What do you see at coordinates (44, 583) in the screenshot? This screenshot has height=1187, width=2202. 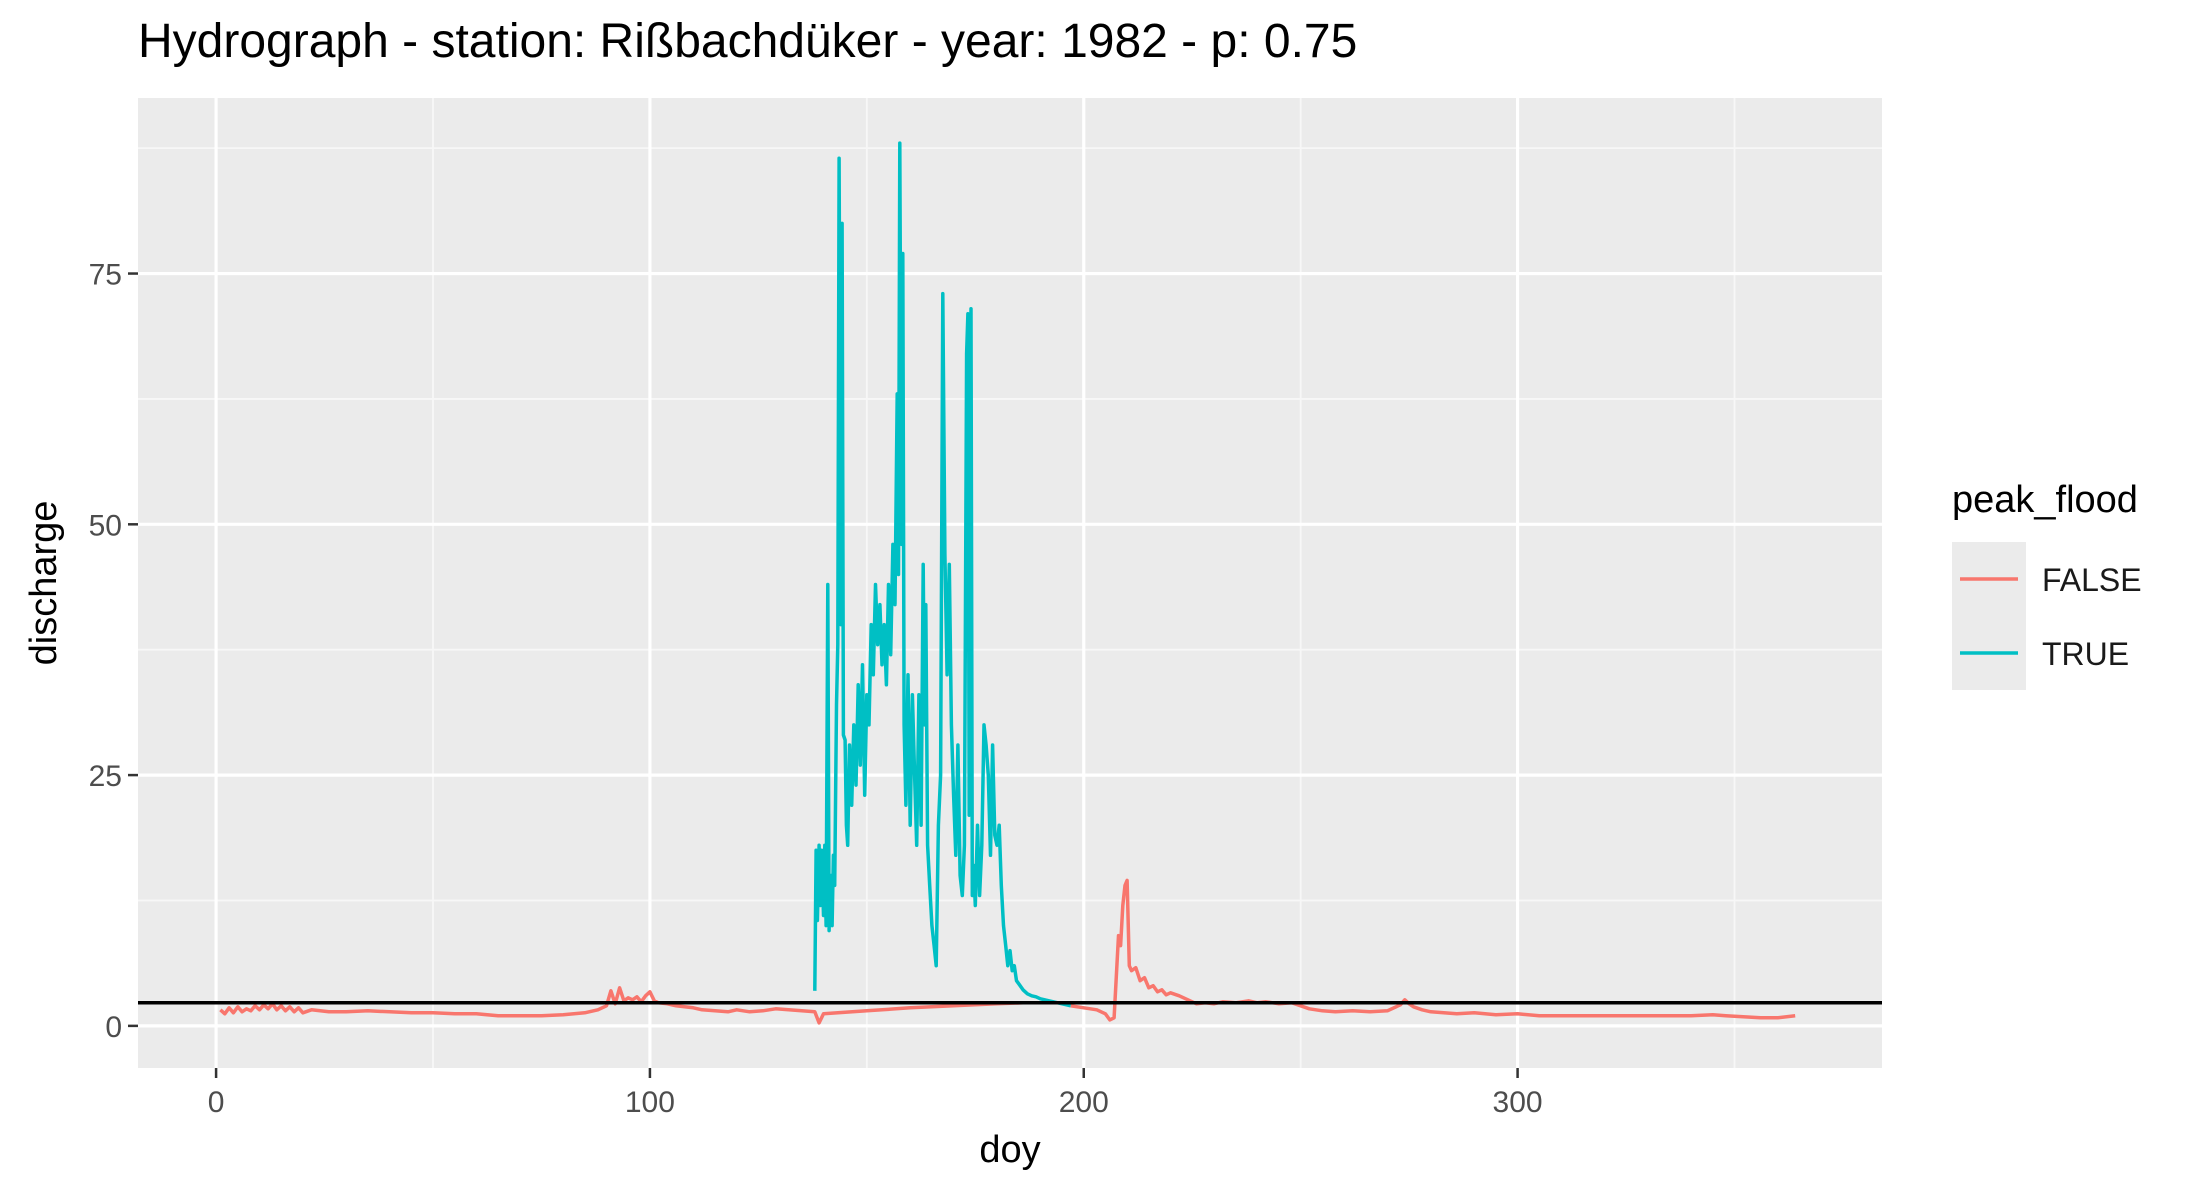 I see `y-axis-label: discharge` at bounding box center [44, 583].